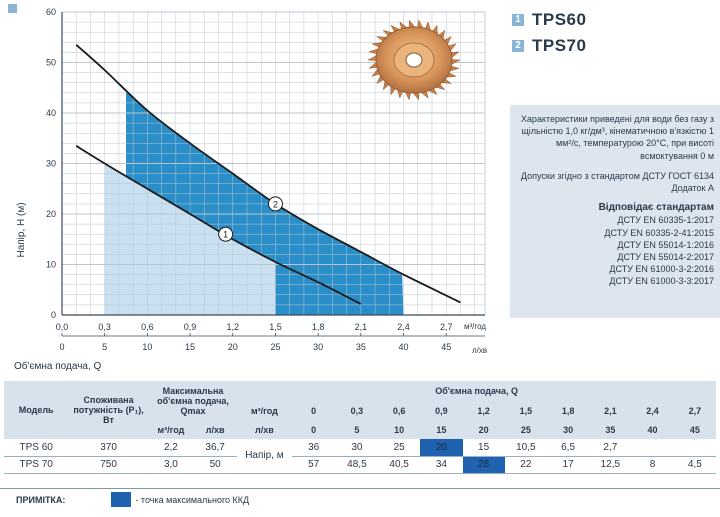  I want to click on flow-lmin-cell: 25, so click(525, 429).